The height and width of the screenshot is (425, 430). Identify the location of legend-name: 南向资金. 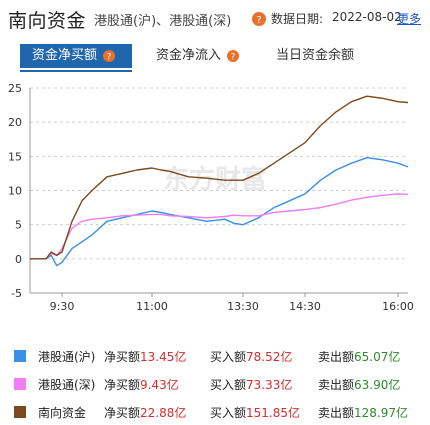
(62, 413).